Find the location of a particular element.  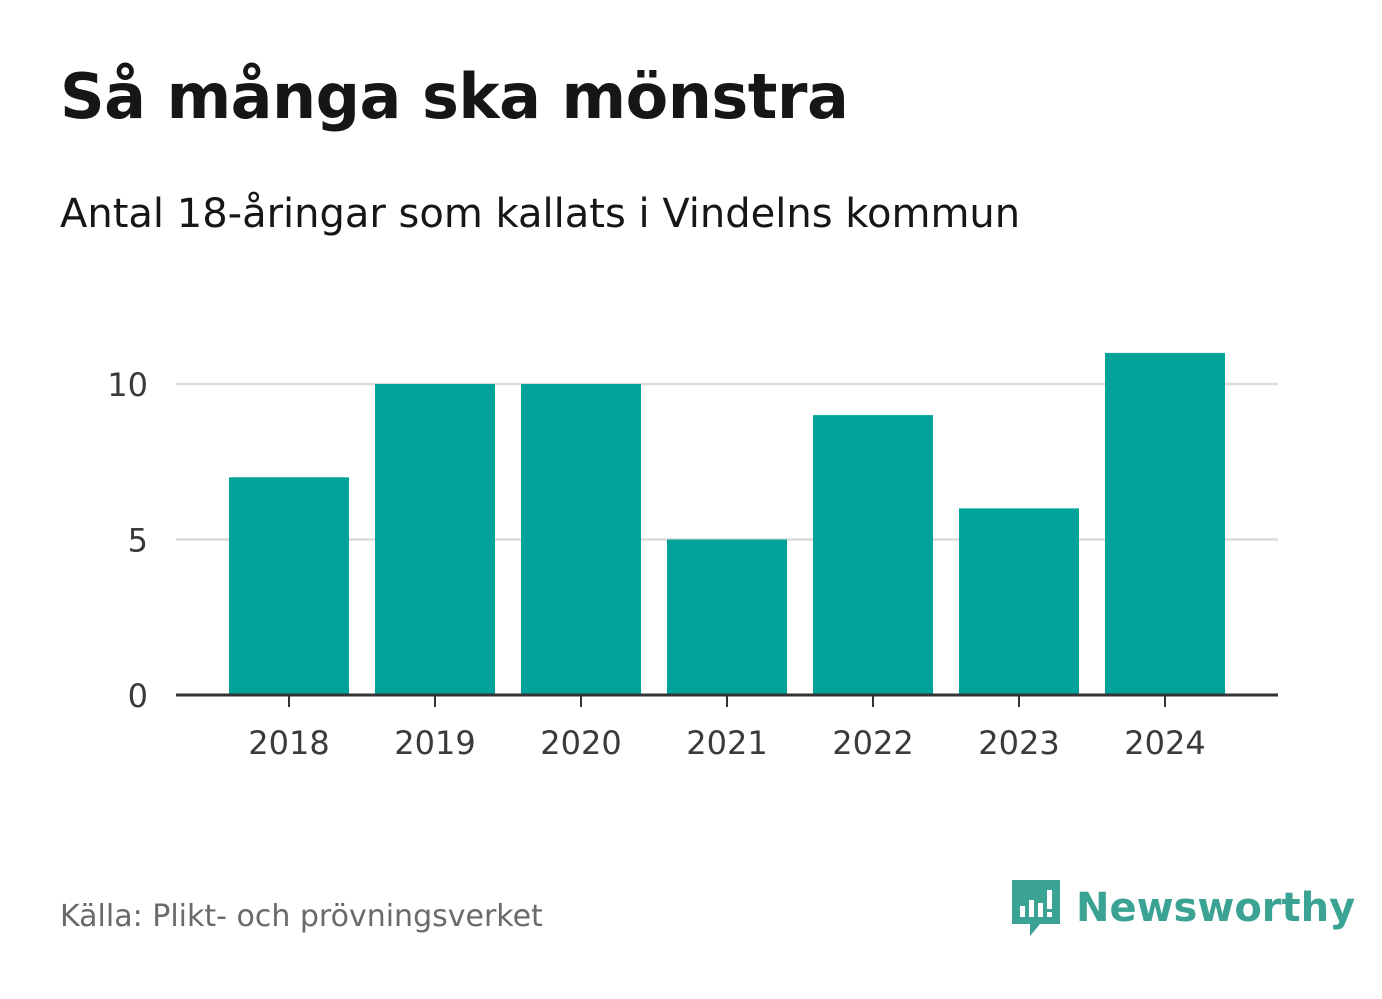

chart-title: Så många ska mönstra is located at coordinates (454, 96).